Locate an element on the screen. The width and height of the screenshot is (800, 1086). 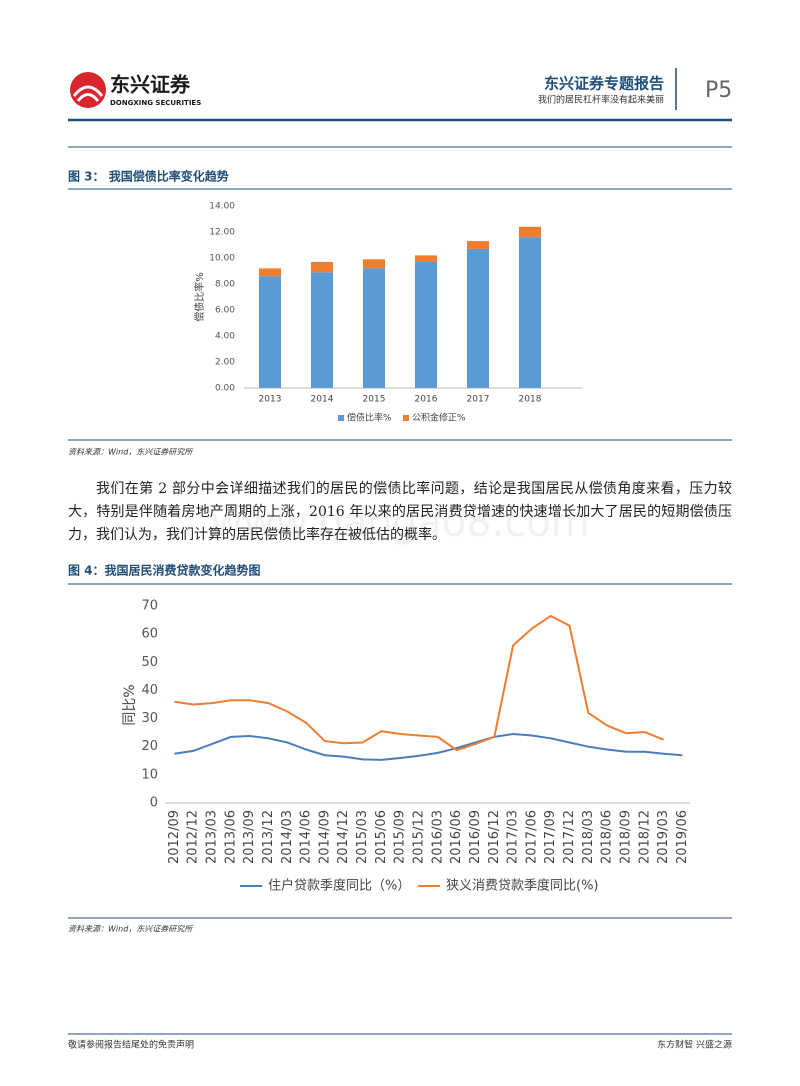
report-subtitle: 我们的居民杠杆率没有起来美丽 is located at coordinates (601, 100).